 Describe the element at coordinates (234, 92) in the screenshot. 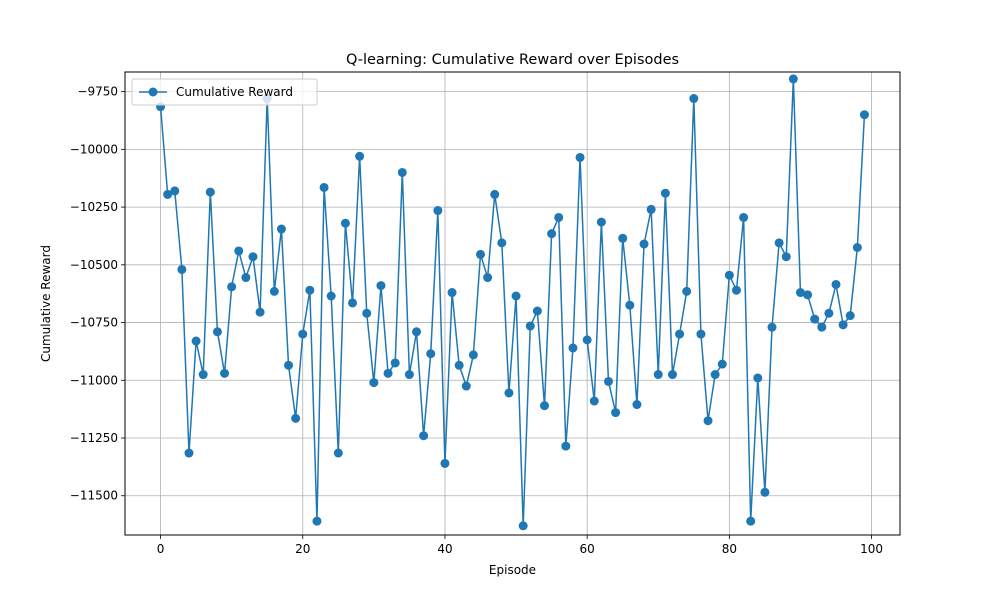

I see `legend-entry-label: Cumulative Reward` at that location.